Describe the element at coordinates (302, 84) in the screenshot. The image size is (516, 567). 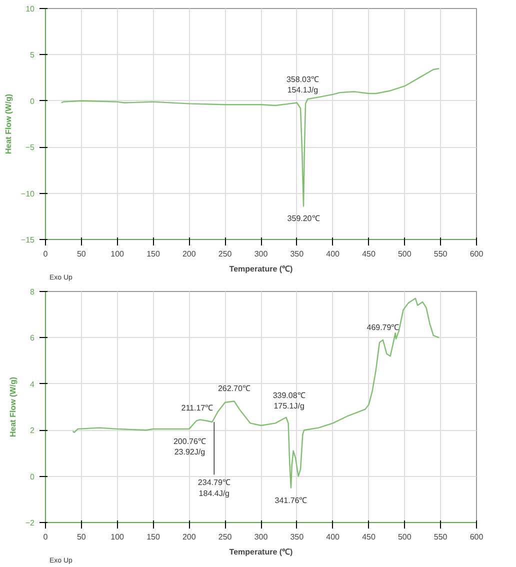
I see `annotation: 358.03℃ 154.1J/g` at that location.